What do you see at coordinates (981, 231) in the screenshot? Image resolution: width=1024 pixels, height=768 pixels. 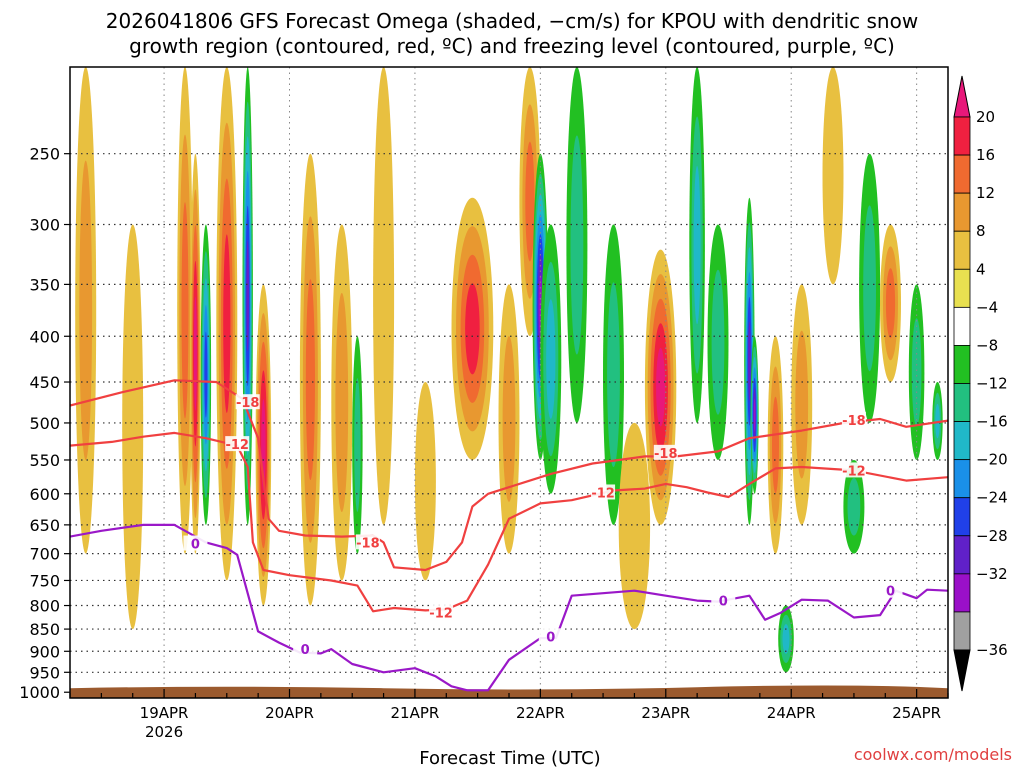 I see `colorbar-label: 8` at bounding box center [981, 231].